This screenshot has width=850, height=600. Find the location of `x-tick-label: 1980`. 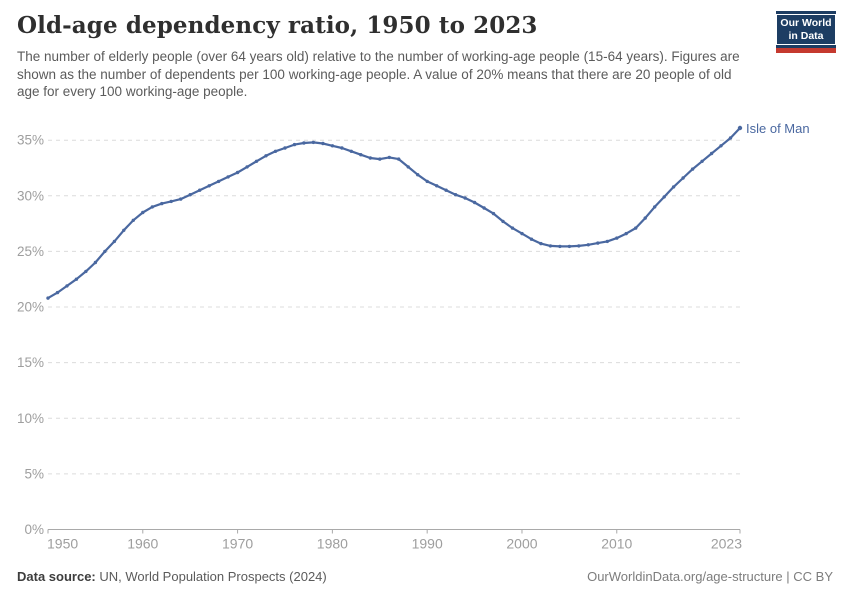

x-tick-label: 1980 is located at coordinates (332, 544).